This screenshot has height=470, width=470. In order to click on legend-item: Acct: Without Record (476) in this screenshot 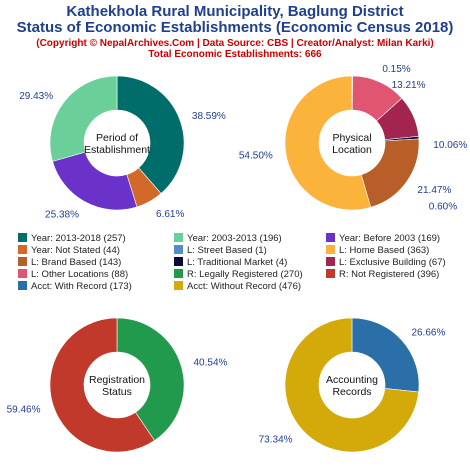, I will do `click(237, 286)`.